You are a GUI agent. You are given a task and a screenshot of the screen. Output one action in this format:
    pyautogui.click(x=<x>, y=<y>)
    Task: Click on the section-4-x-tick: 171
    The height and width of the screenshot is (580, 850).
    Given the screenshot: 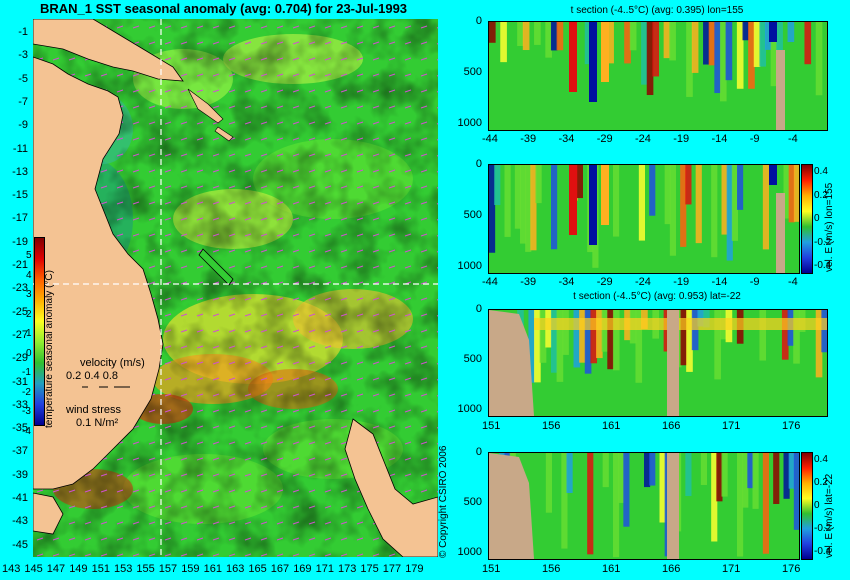 What is the action you would take?
    pyautogui.click(x=731, y=569)
    